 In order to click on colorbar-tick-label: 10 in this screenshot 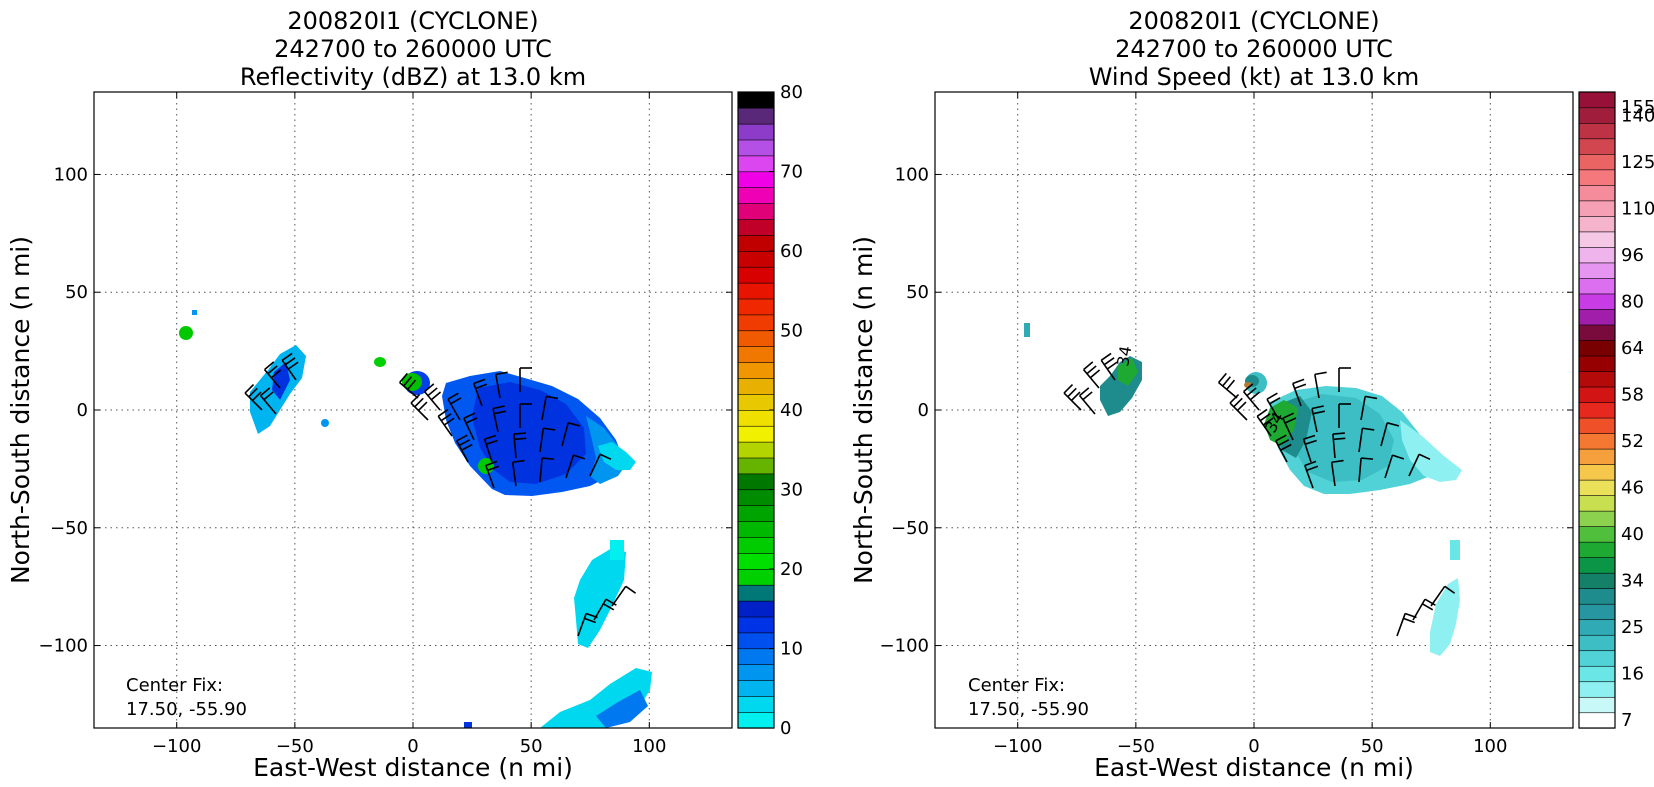, I will do `click(791, 649)`.